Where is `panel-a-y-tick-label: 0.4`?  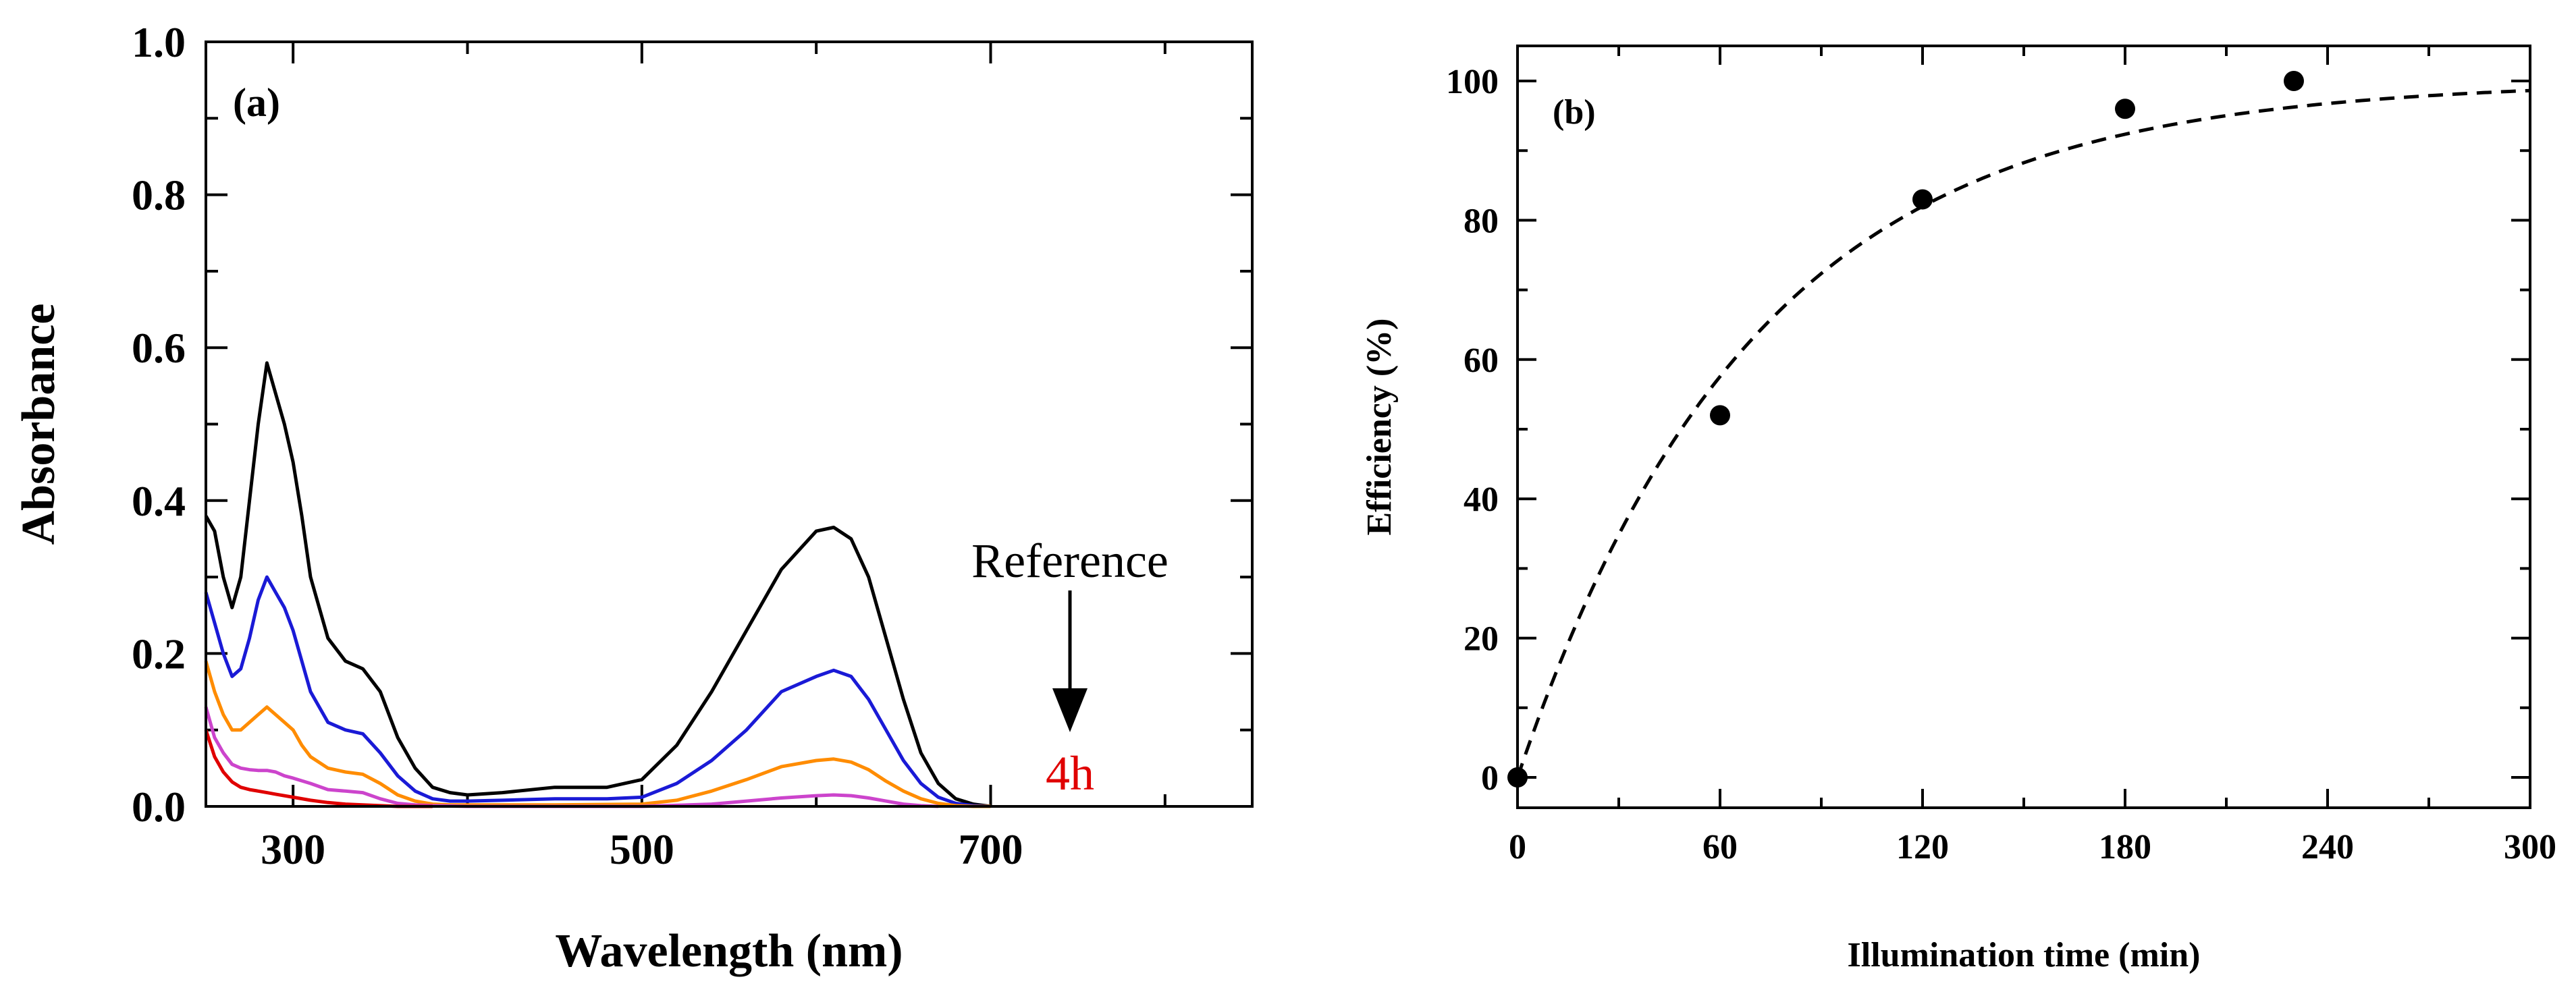 panel-a-y-tick-label: 0.4 is located at coordinates (159, 501).